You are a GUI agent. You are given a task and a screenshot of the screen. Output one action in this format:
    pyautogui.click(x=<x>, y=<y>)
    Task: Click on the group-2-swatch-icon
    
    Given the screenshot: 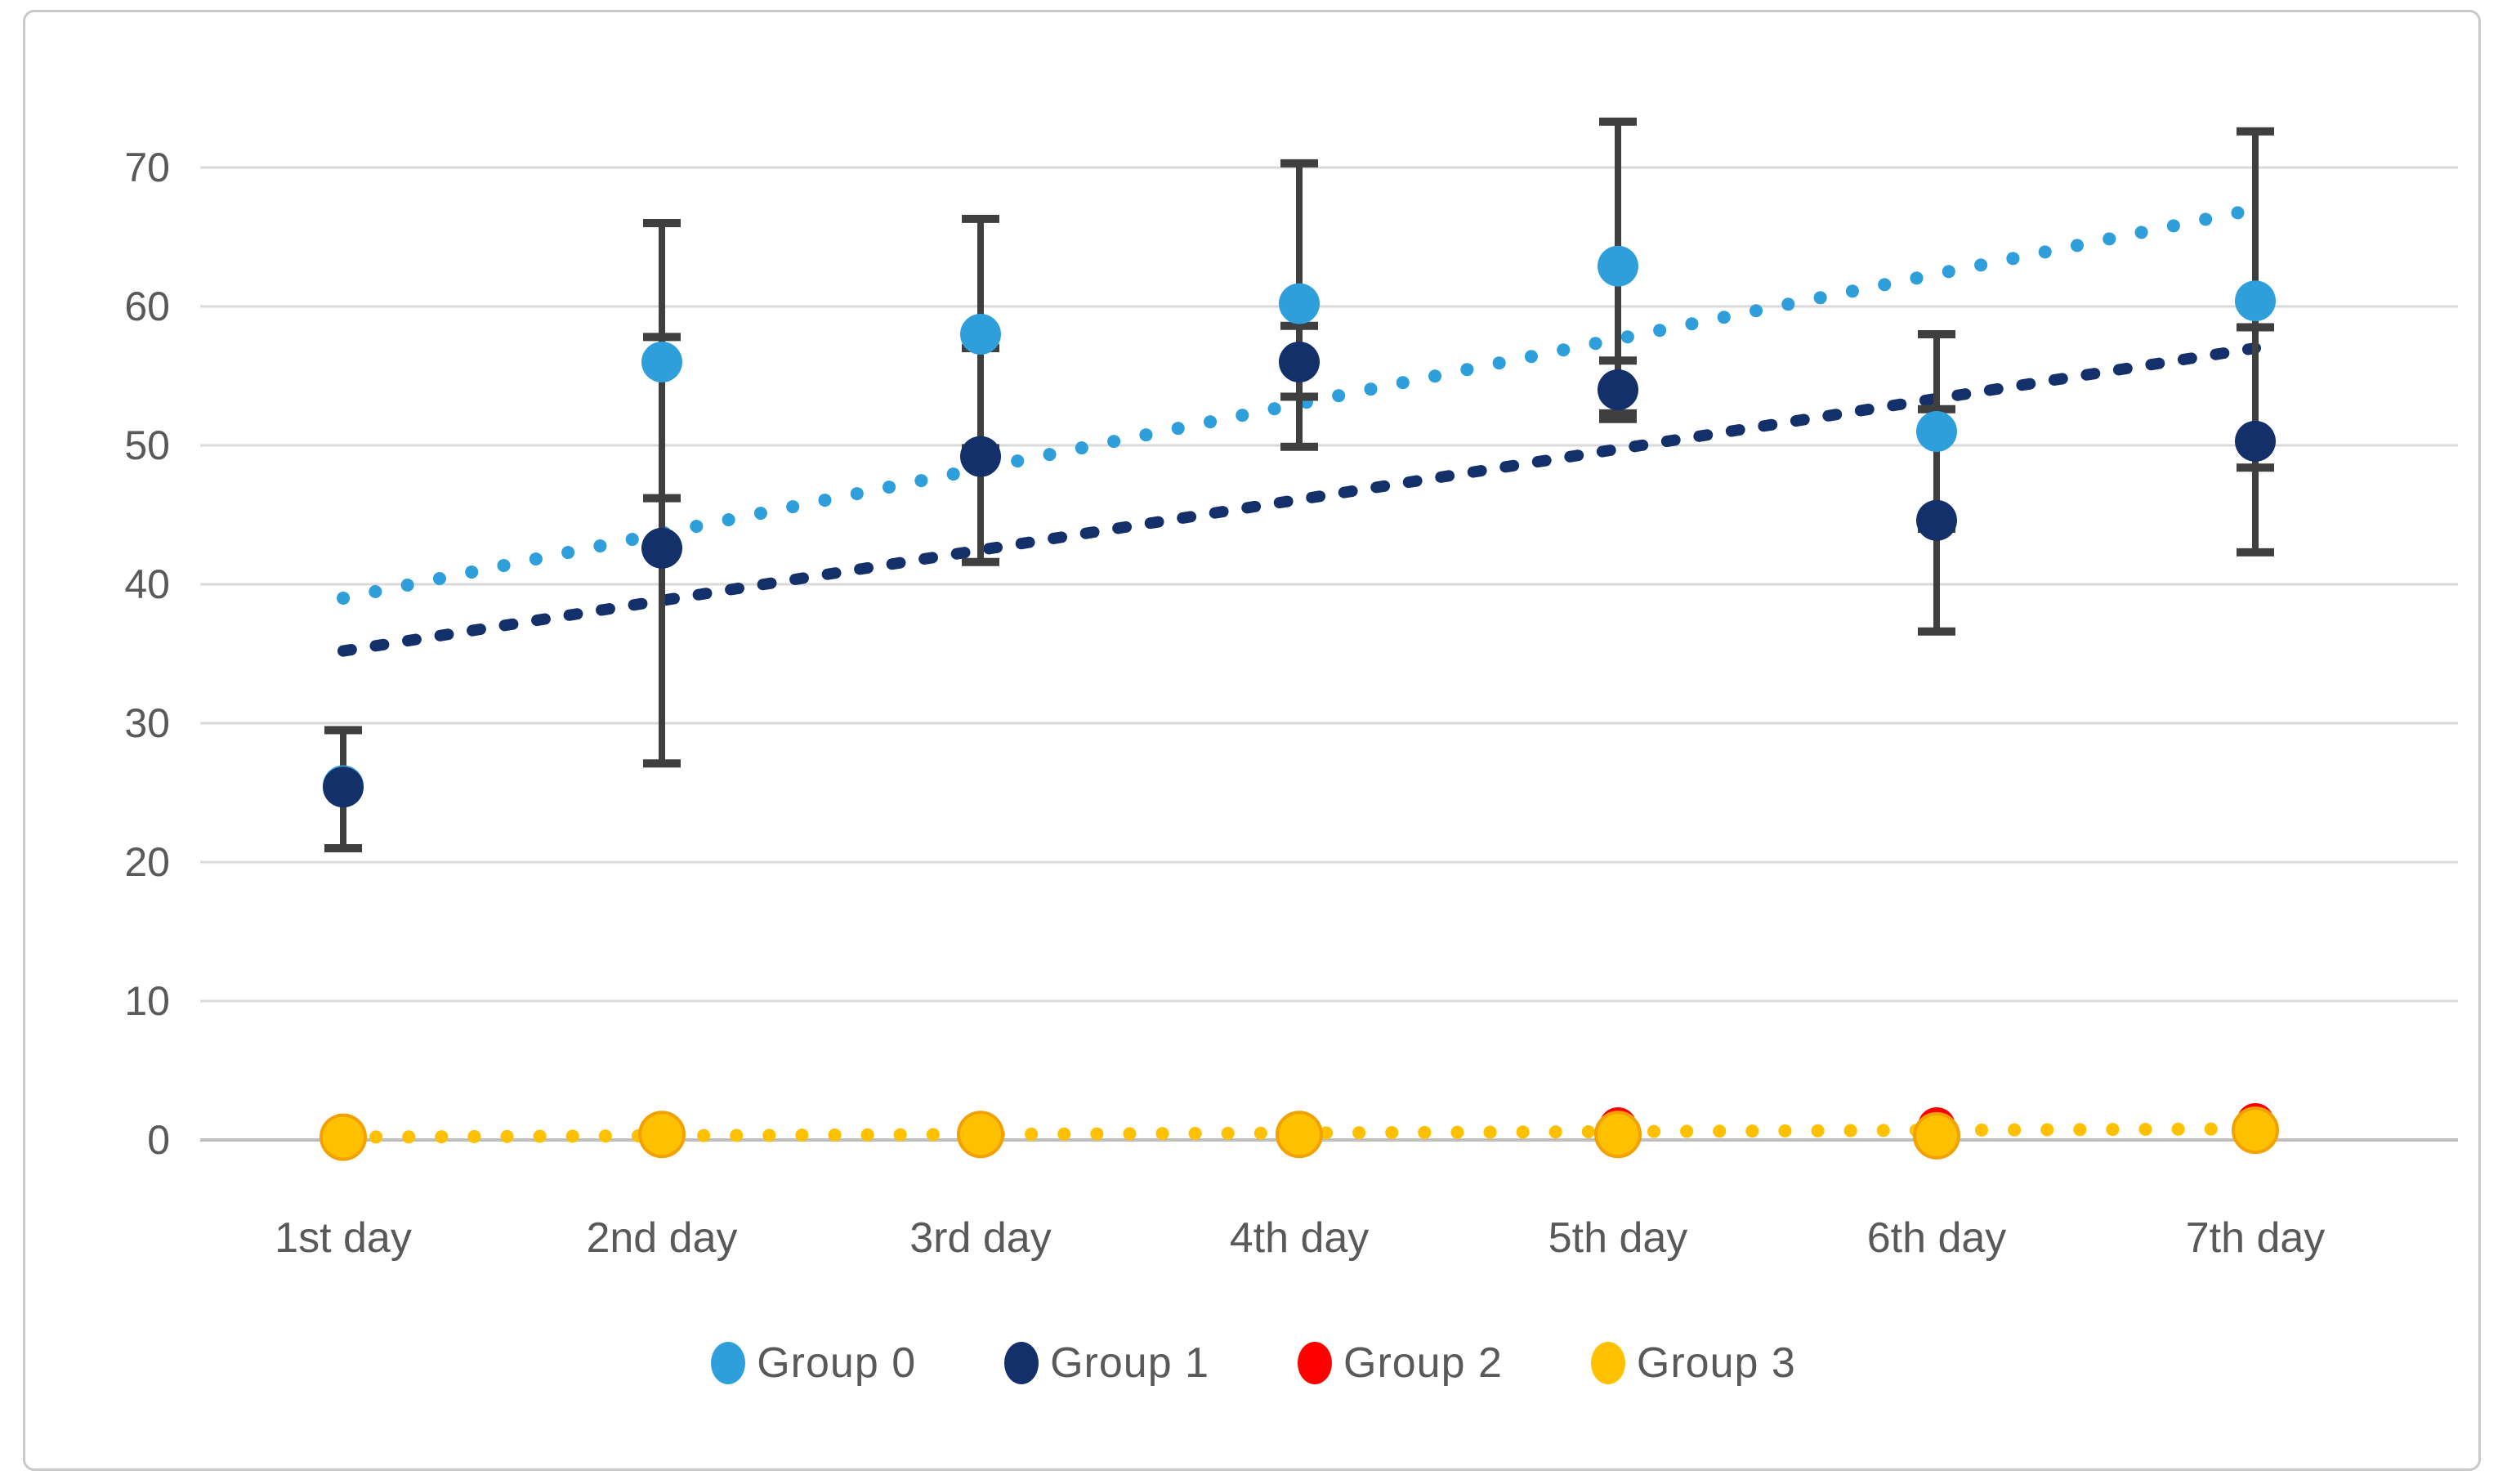 What is the action you would take?
    pyautogui.click(x=1315, y=1363)
    